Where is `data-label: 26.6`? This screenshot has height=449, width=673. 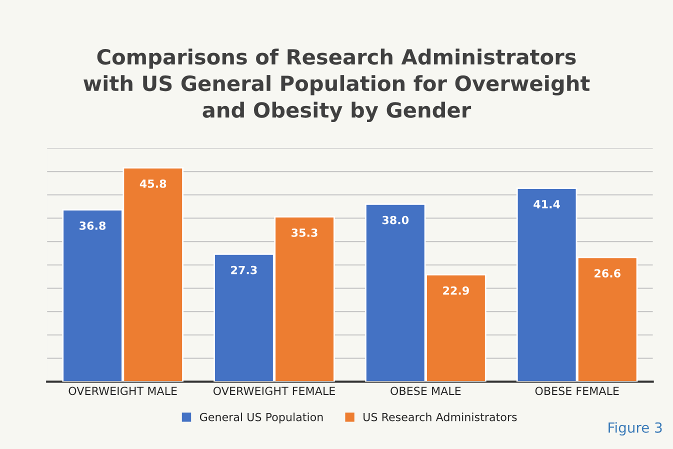 data-label: 26.6 is located at coordinates (607, 273).